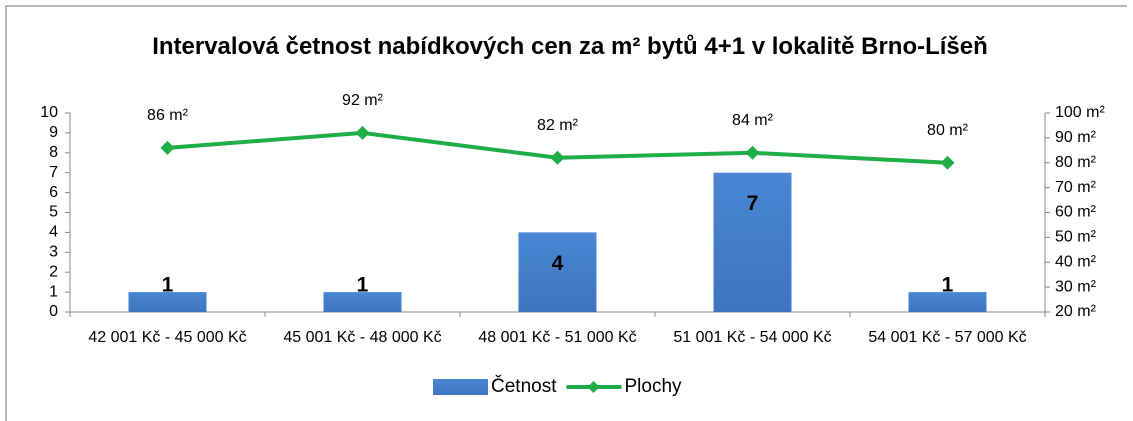 This screenshot has width=1133, height=421. What do you see at coordinates (53, 271) in the screenshot?
I see `y-tick-label: 2` at bounding box center [53, 271].